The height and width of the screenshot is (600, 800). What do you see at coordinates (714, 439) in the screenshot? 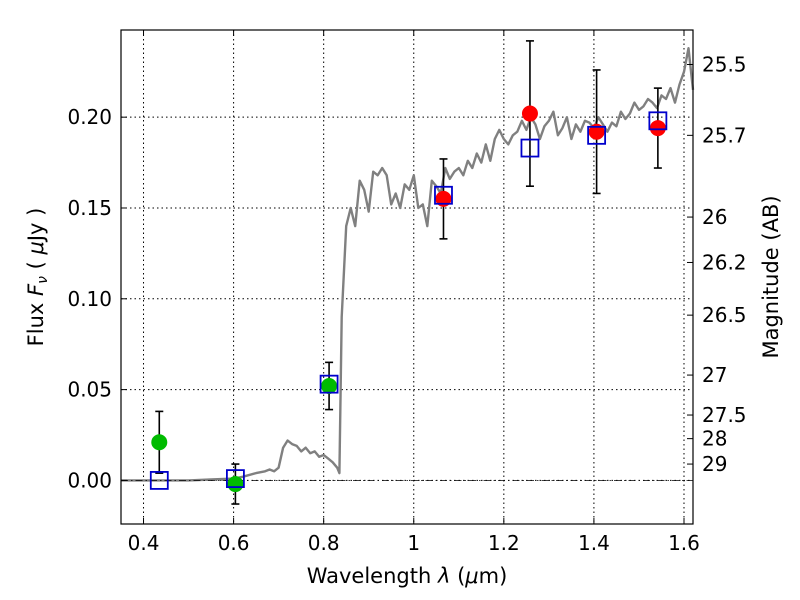
I see `right-tick-label: 28` at bounding box center [714, 439].